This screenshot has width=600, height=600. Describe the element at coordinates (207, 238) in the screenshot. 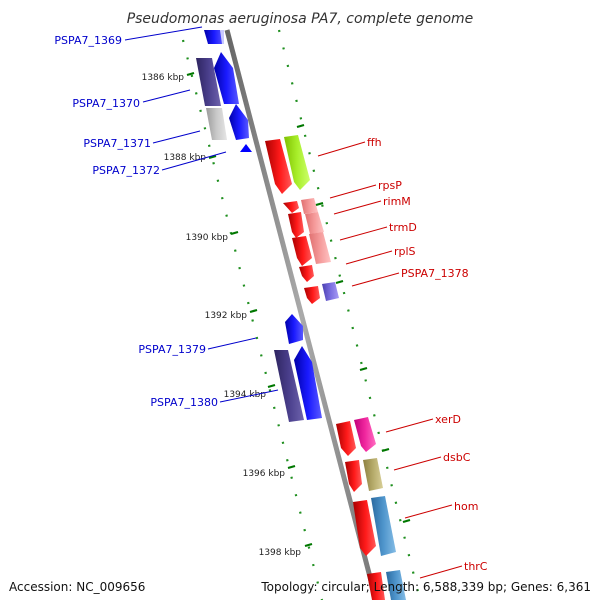

I see `tick-label: 1390 kbp` at that location.